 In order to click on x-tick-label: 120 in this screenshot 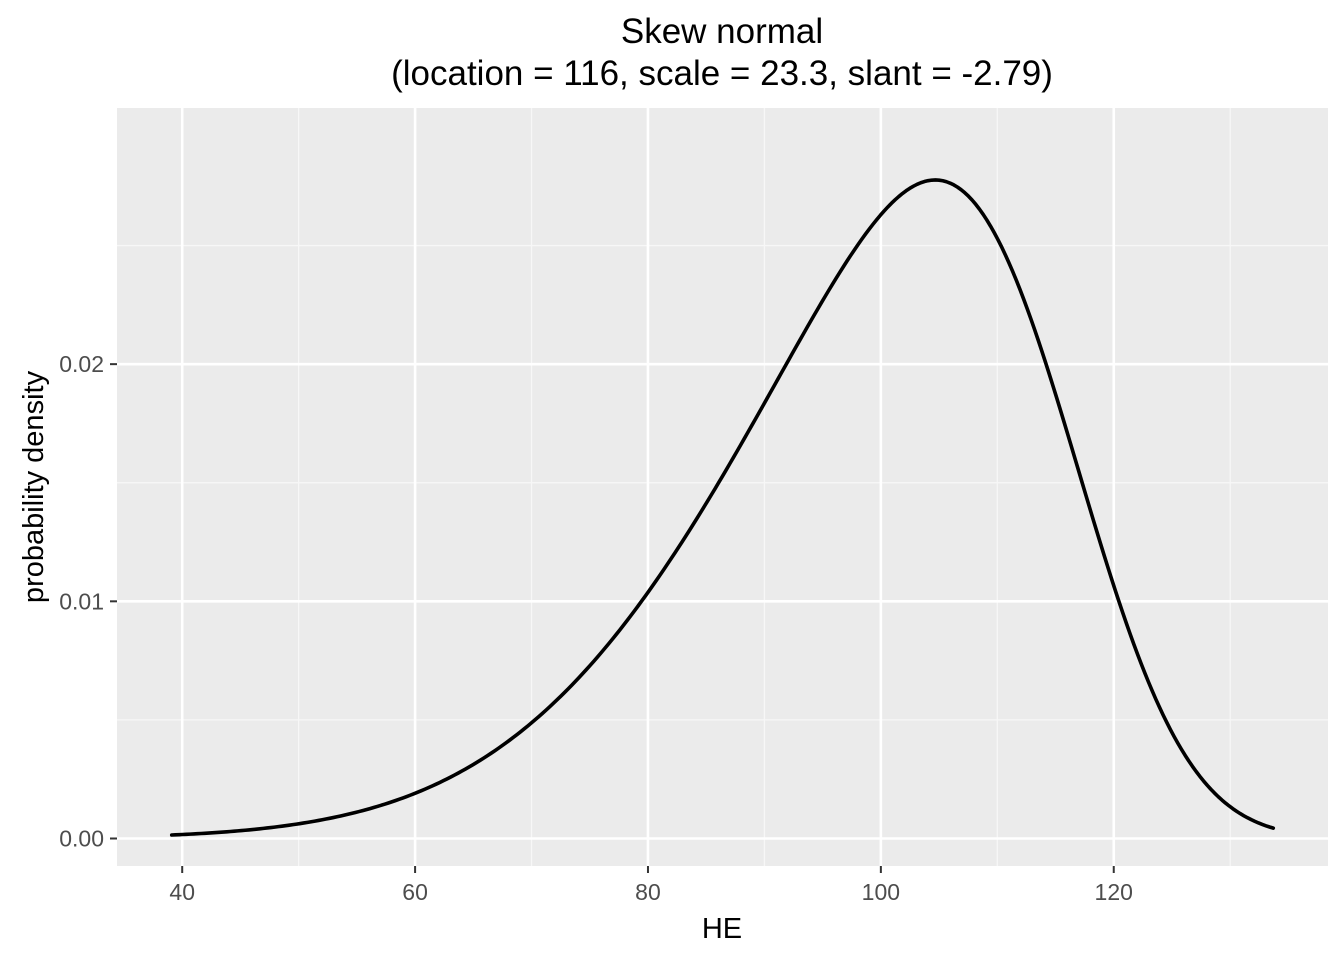, I will do `click(1114, 892)`.